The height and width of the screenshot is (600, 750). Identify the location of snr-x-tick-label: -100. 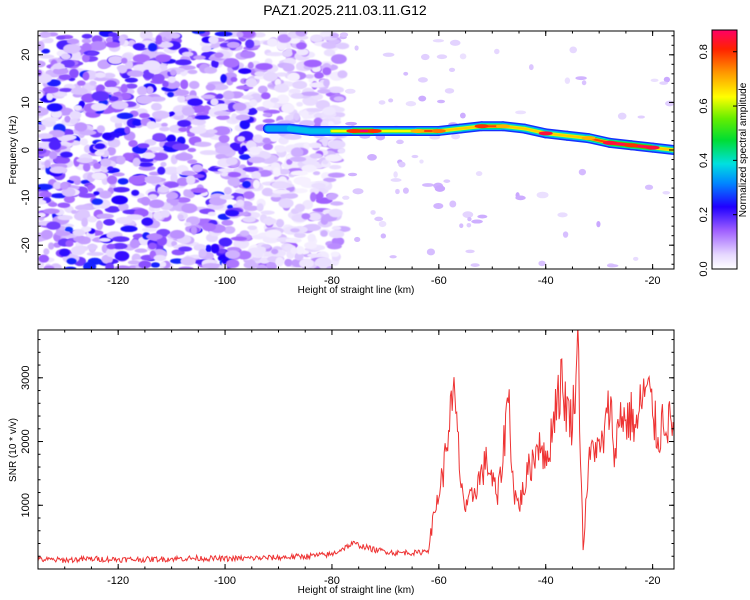
(225, 581).